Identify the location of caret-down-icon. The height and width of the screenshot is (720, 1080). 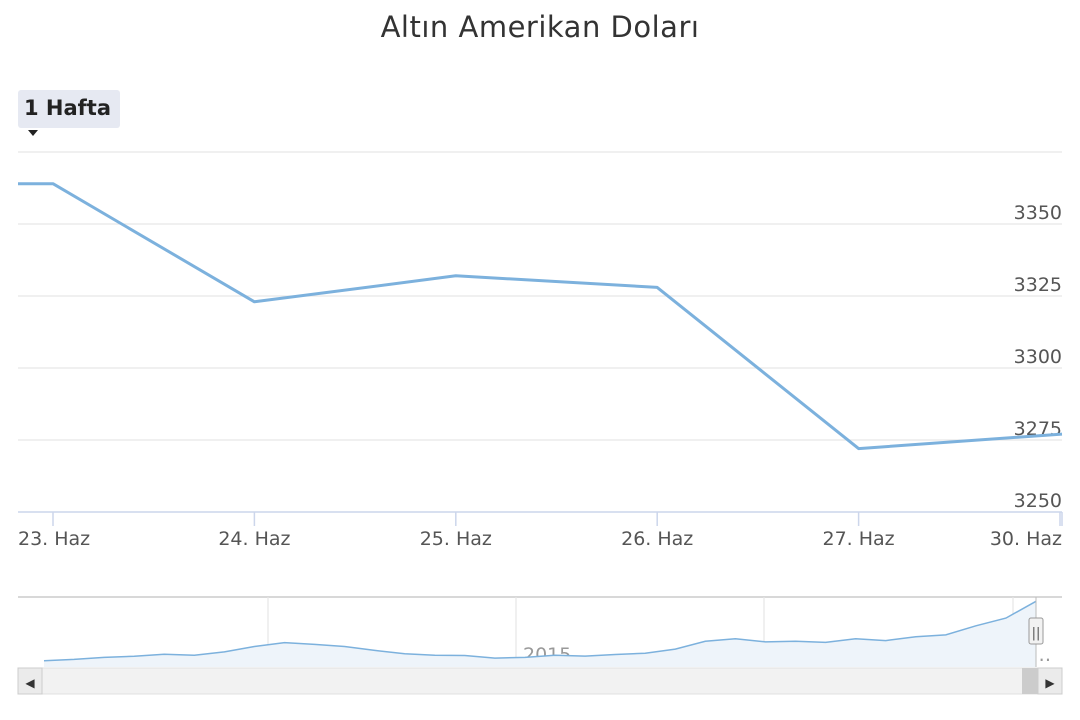
(33, 133).